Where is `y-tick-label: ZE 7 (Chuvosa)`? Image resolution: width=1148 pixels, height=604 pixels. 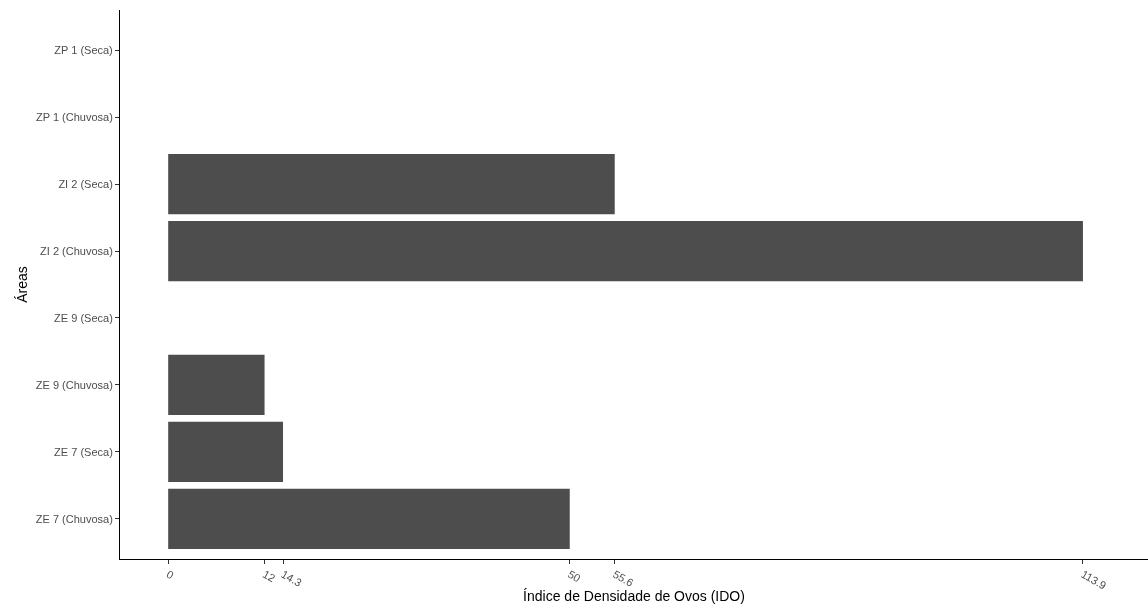
y-tick-label: ZE 7 (Chuvosa) is located at coordinates (74, 518).